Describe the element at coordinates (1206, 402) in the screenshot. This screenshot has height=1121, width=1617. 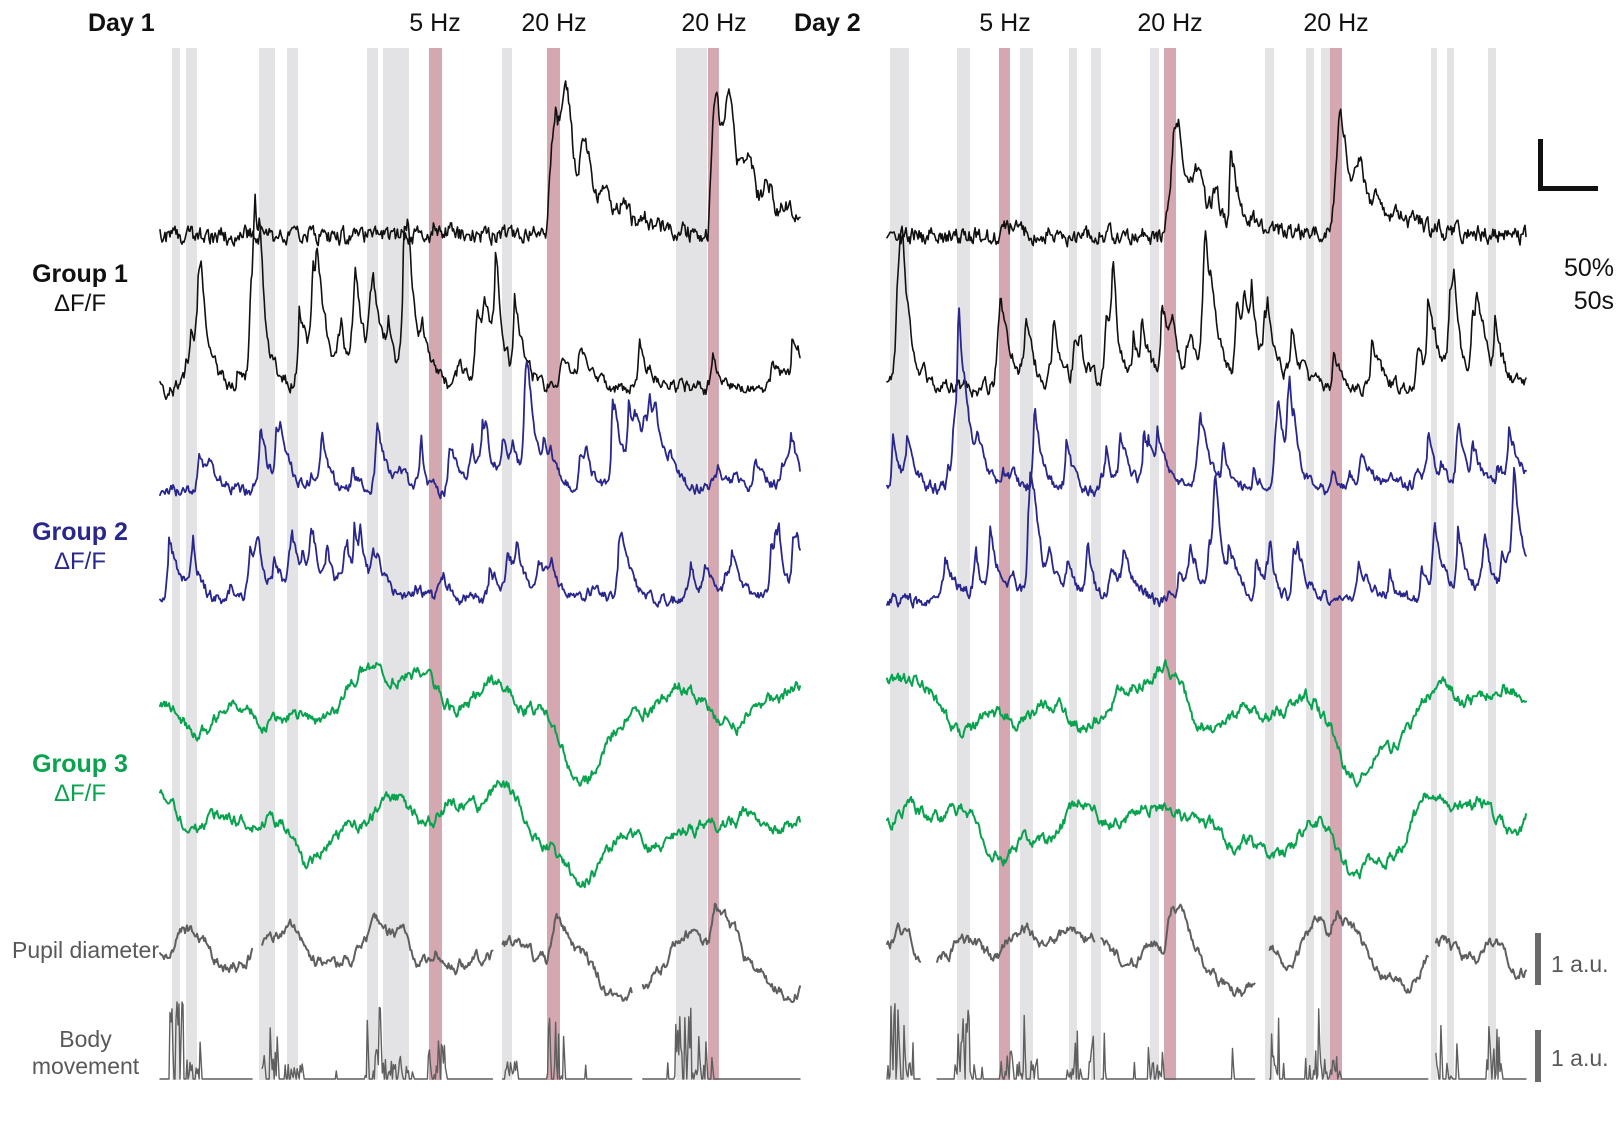
I see `group2-trace1-day2` at that location.